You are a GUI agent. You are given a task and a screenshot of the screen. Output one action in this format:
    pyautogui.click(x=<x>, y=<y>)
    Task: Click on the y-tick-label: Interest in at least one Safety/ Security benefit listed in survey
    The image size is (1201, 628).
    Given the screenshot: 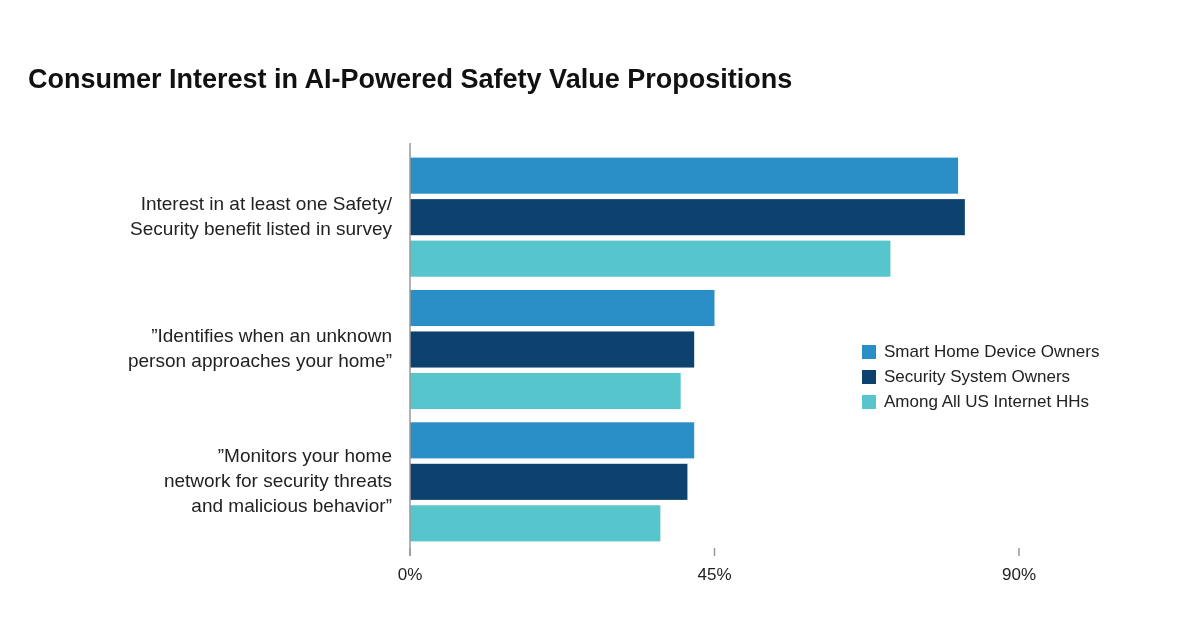 What is the action you would take?
    pyautogui.click(x=261, y=215)
    